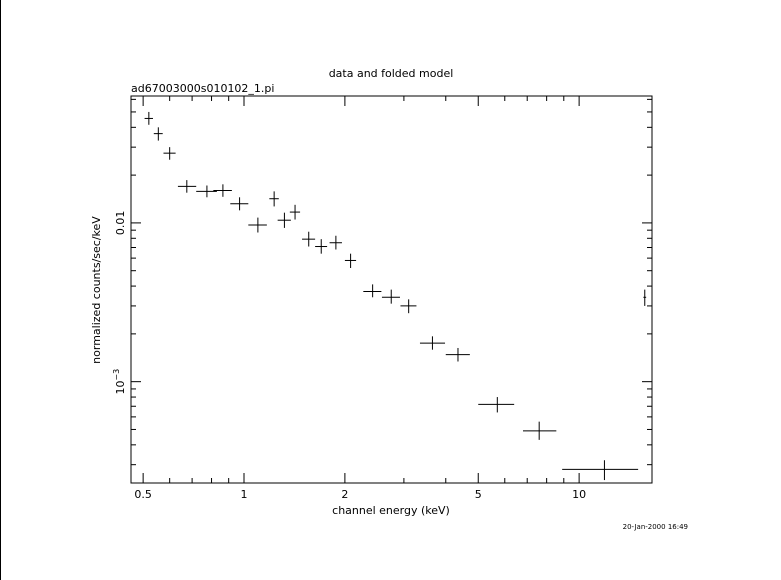 This screenshot has height=580, width=781. Describe the element at coordinates (344, 494) in the screenshot. I see `x-tick-label: 2` at that location.